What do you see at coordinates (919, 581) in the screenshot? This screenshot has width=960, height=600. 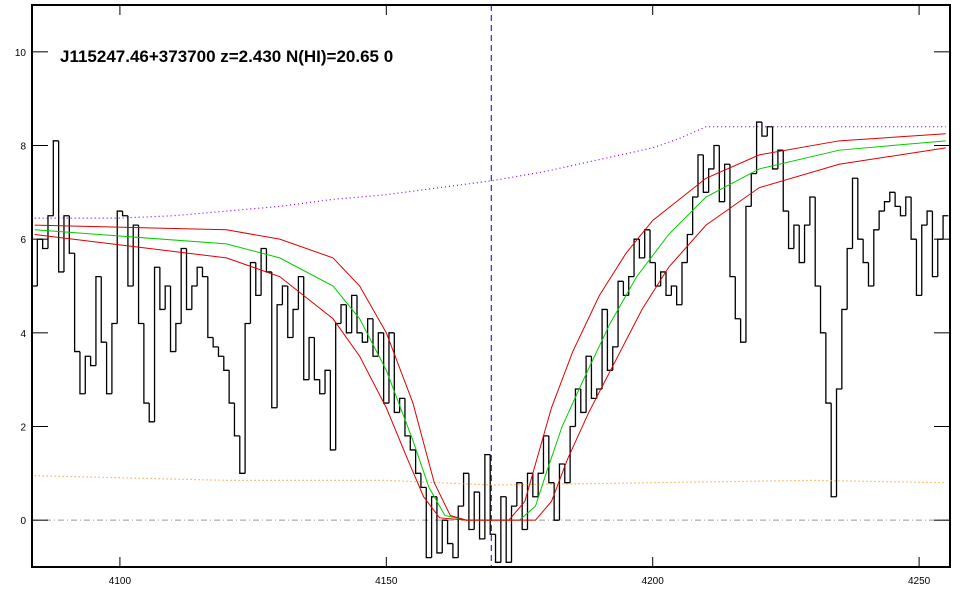 I see `x-tick-label: 4250` at bounding box center [919, 581].